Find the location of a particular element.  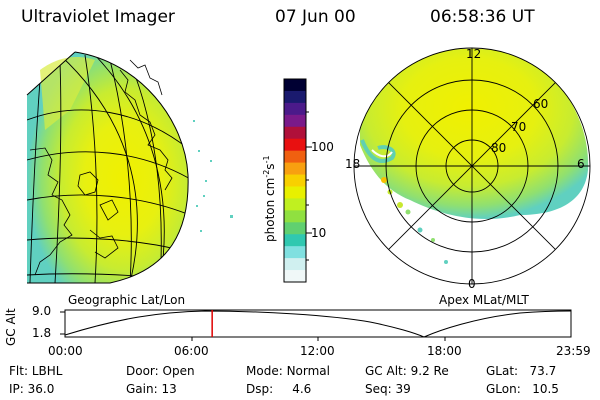

colorbar-units-exp1: -2 is located at coordinates (266, 173).